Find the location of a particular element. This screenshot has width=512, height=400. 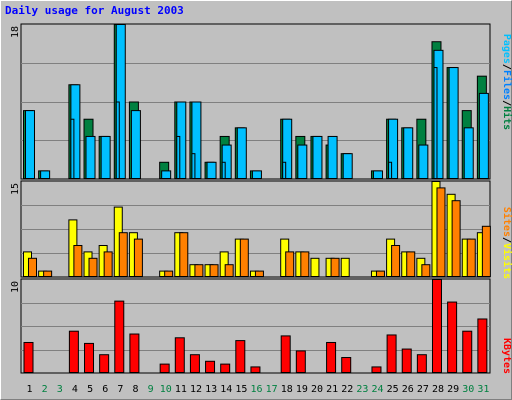

legend-kbytes: KBytes is located at coordinates (506, 356).